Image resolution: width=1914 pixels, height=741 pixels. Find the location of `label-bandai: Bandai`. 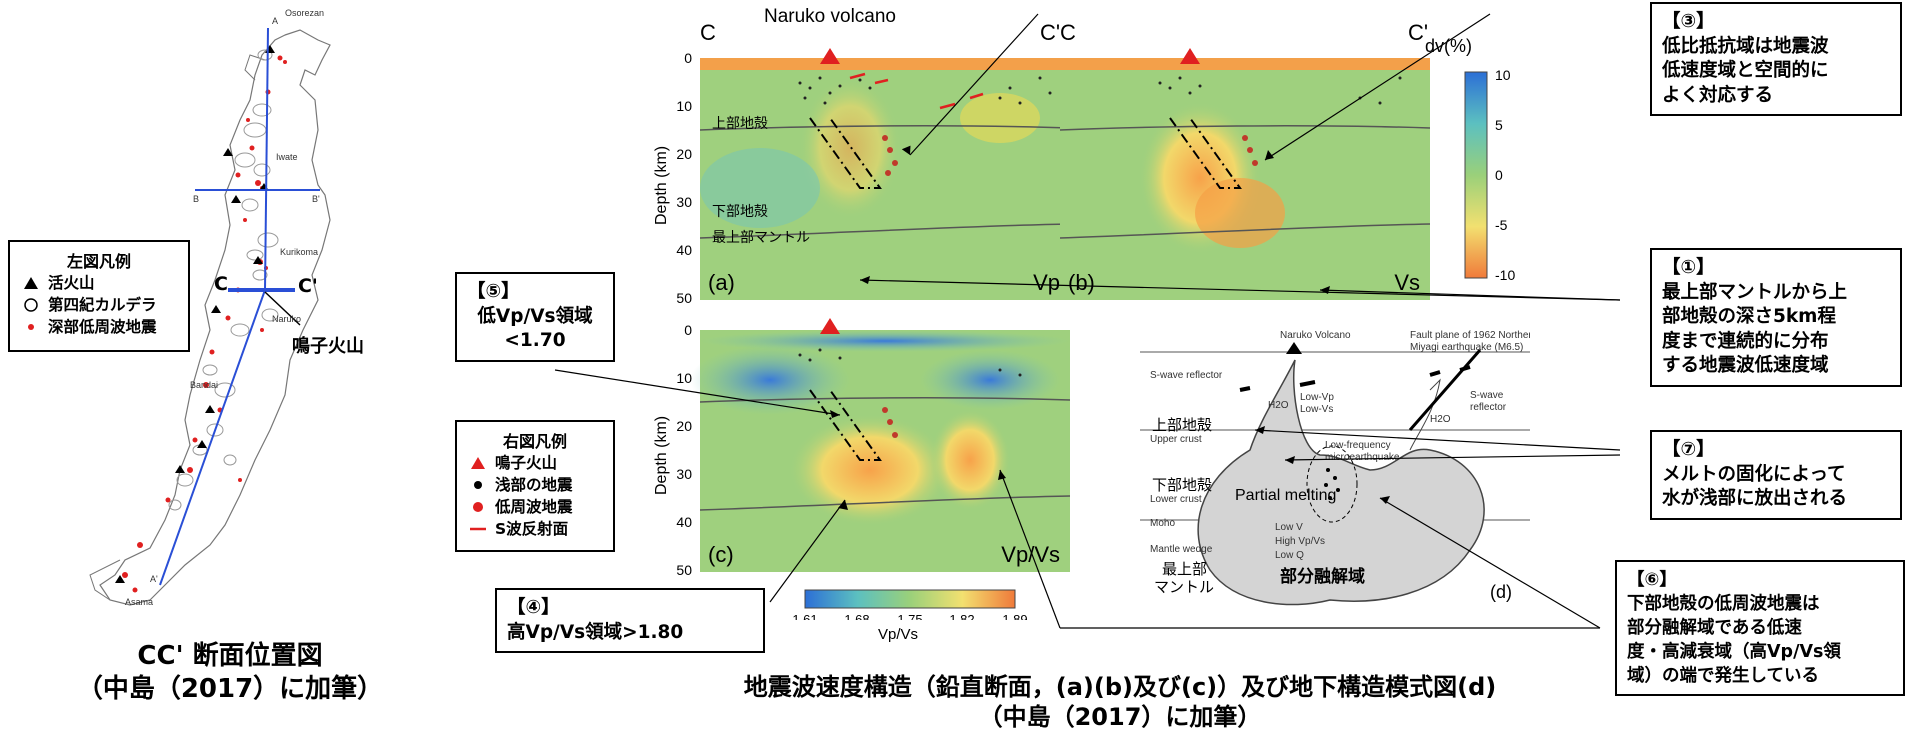

label-bandai: Bandai is located at coordinates (204, 385).